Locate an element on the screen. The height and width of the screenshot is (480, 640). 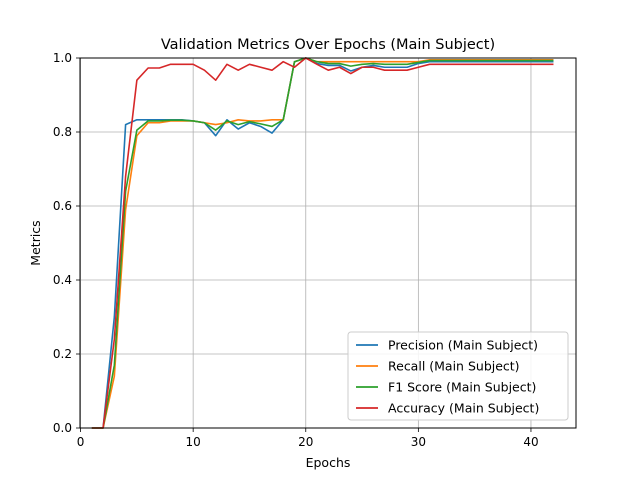
x-tick-label: 0 is located at coordinates (81, 442).